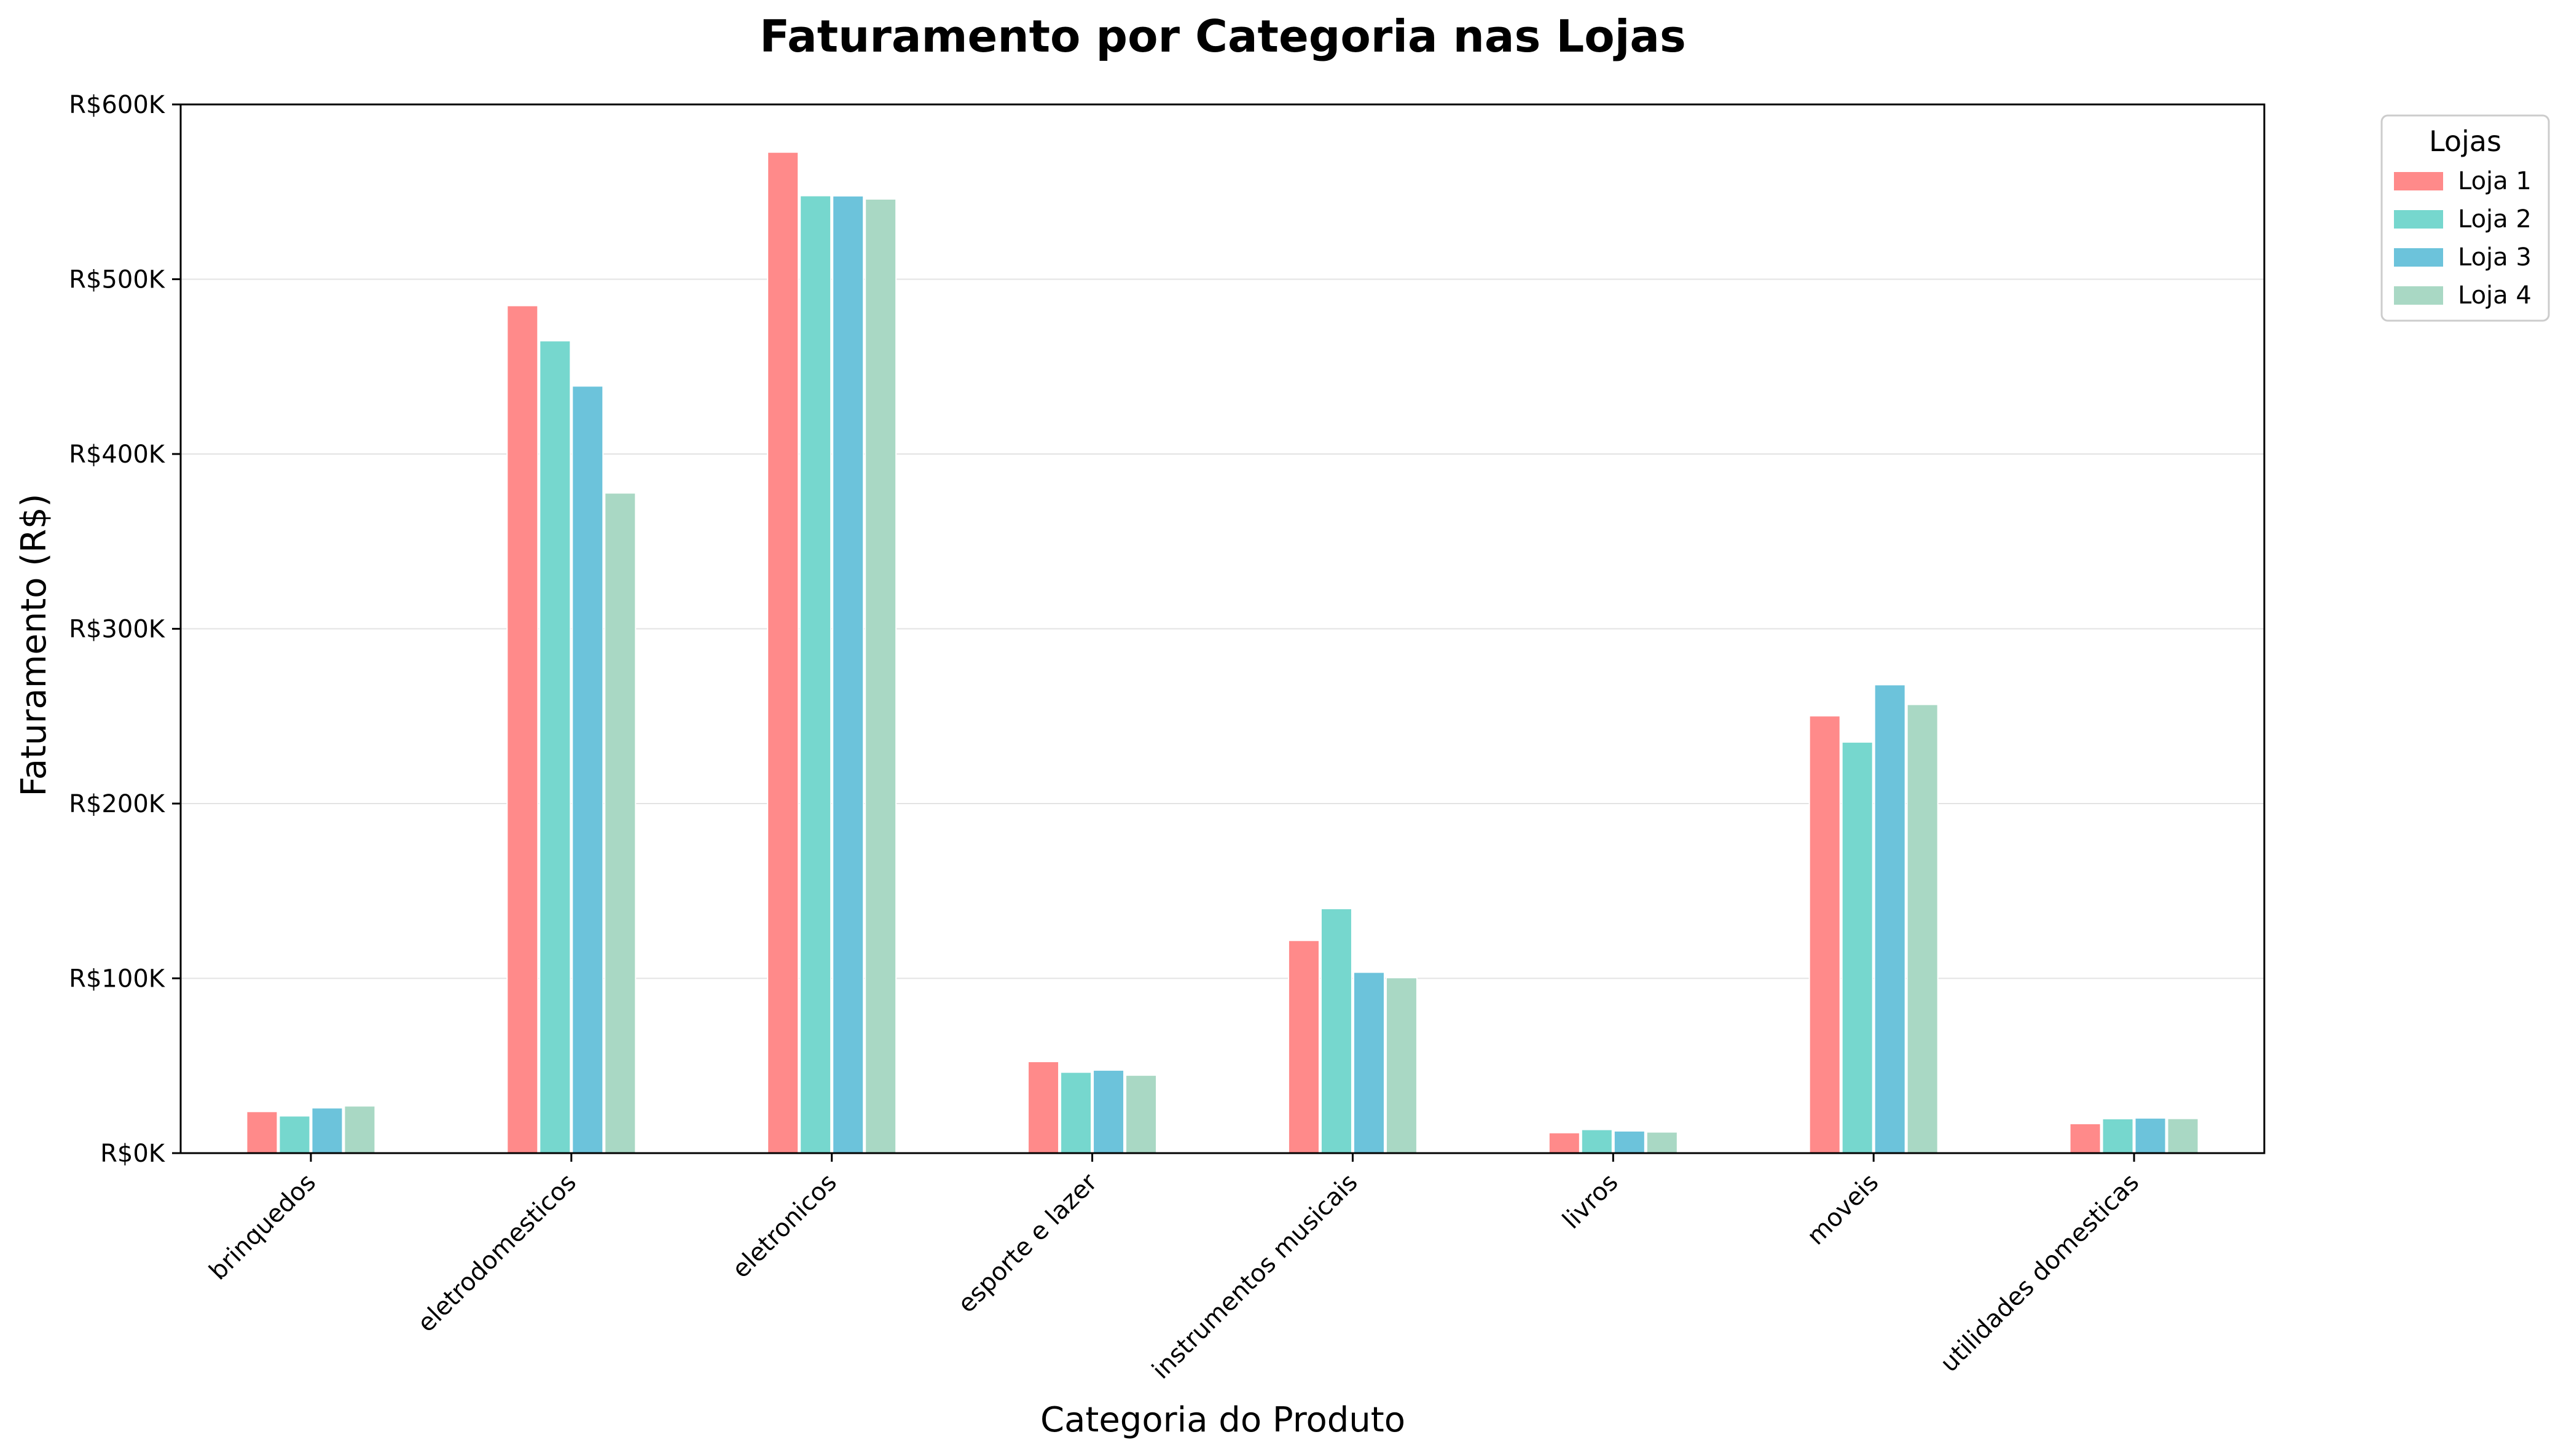  What do you see at coordinates (587, 769) in the screenshot?
I see `bar-loja-3-eletrodomesticos` at bounding box center [587, 769].